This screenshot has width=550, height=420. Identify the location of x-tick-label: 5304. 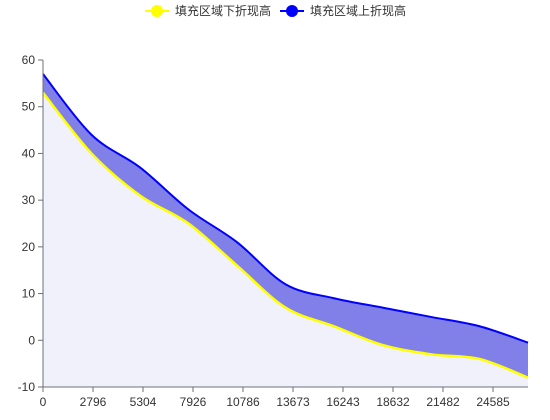
(143, 402).